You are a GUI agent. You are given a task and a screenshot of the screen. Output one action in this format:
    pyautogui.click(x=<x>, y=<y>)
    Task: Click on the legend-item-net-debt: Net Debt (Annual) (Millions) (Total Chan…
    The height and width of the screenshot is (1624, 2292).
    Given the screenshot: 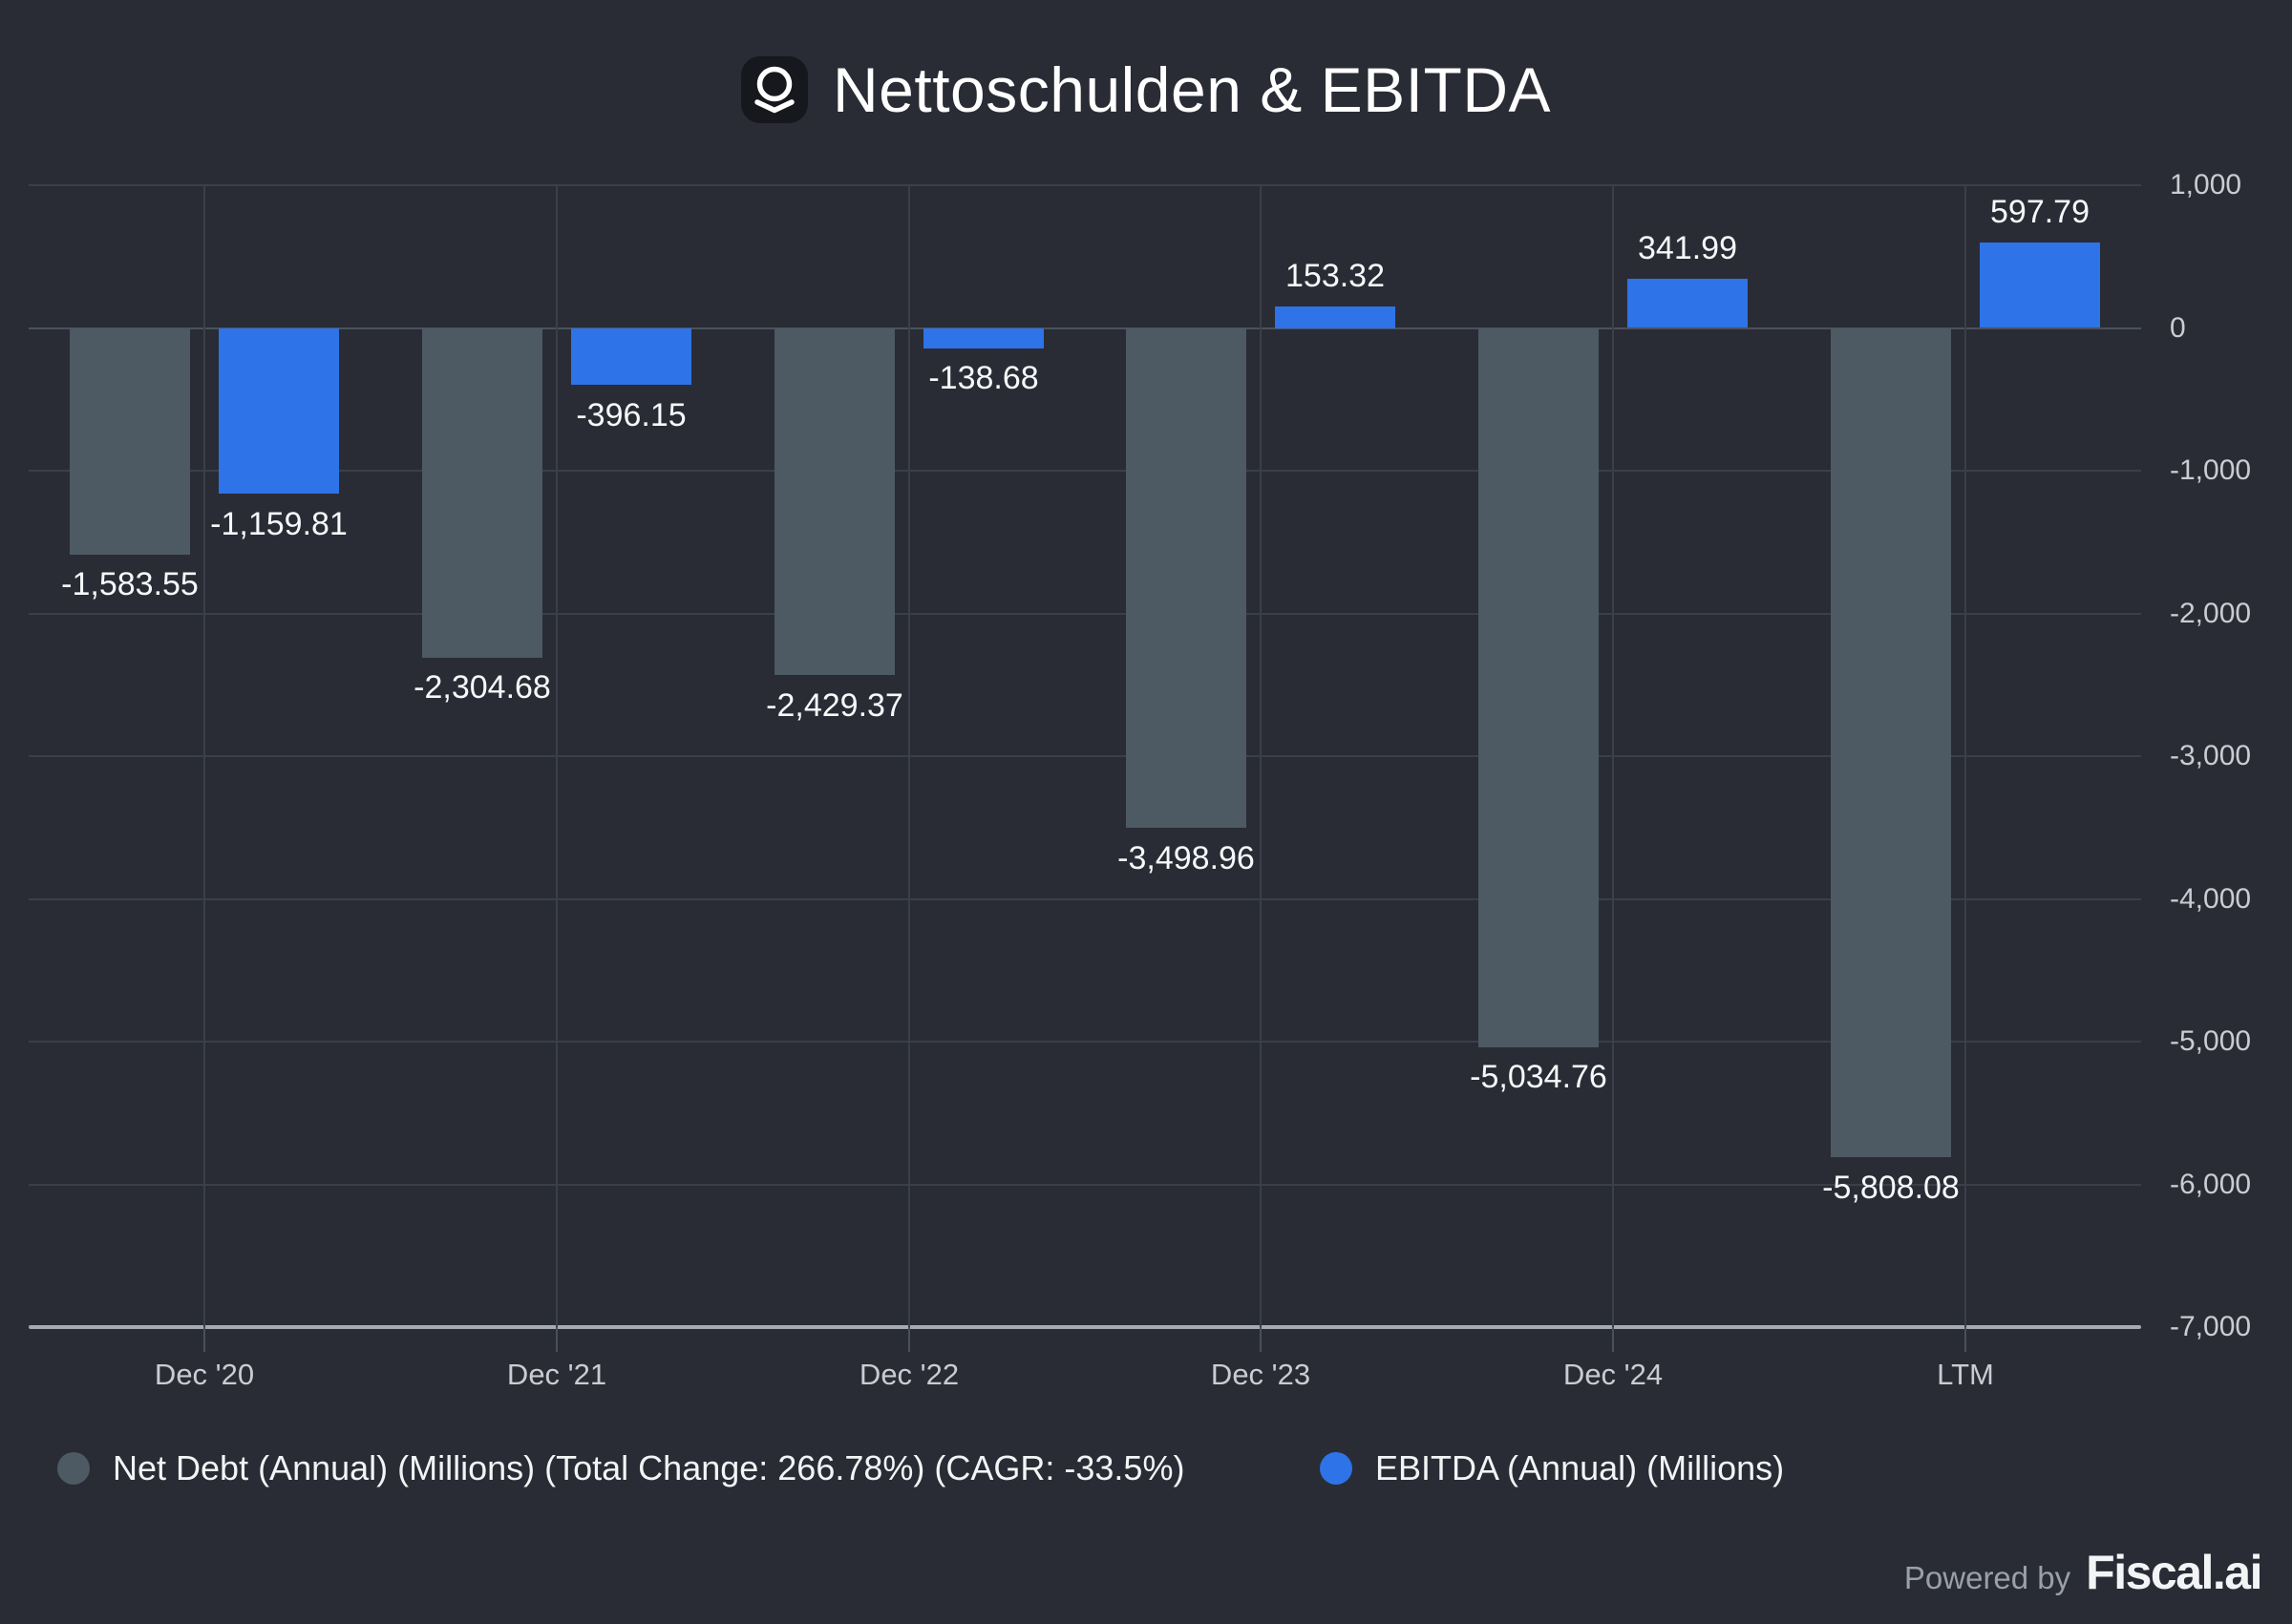 What is the action you would take?
    pyautogui.click(x=620, y=1468)
    